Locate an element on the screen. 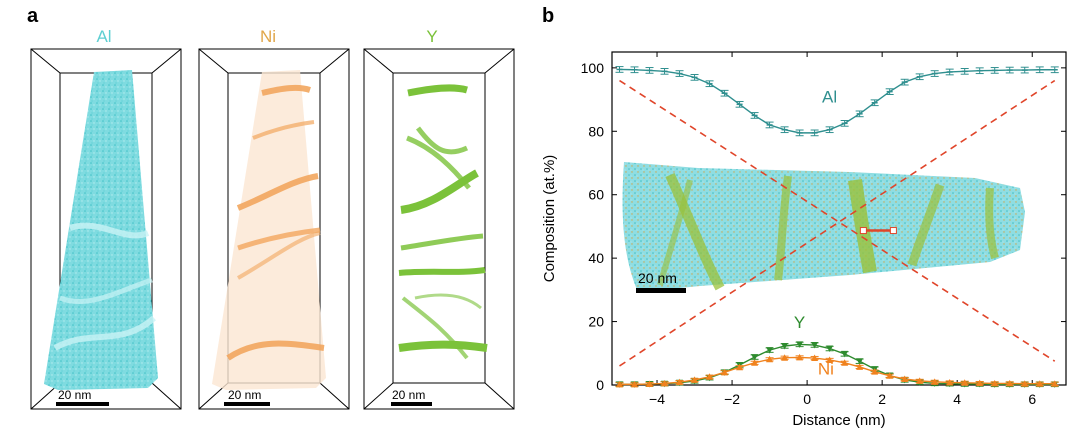  al-scale-label: 20 nm is located at coordinates (75, 395).